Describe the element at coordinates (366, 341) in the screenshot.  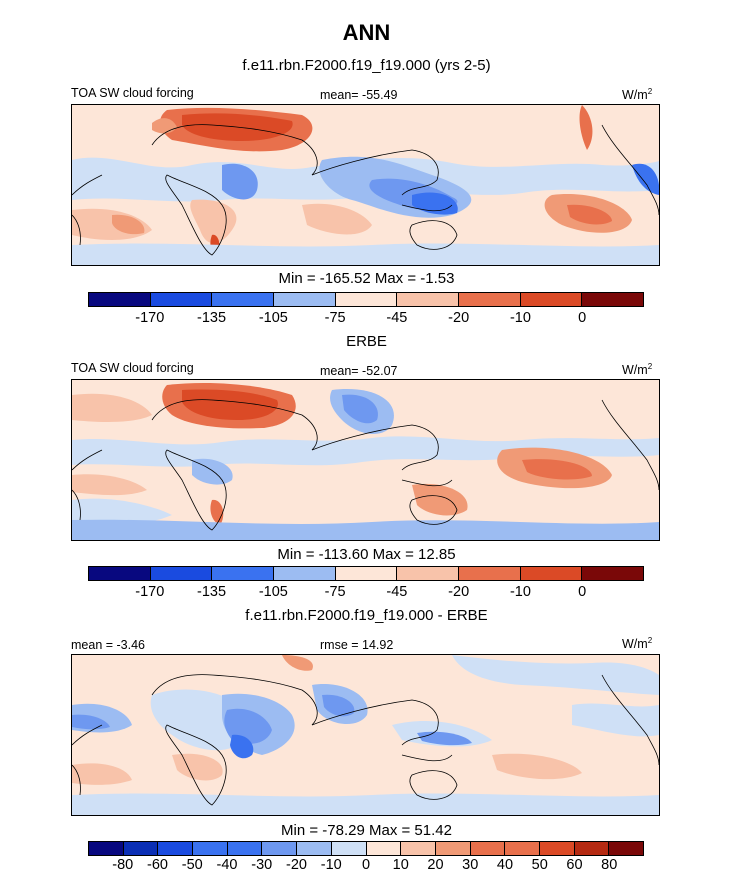
I see `panel-2-subtitle: ERBE` at that location.